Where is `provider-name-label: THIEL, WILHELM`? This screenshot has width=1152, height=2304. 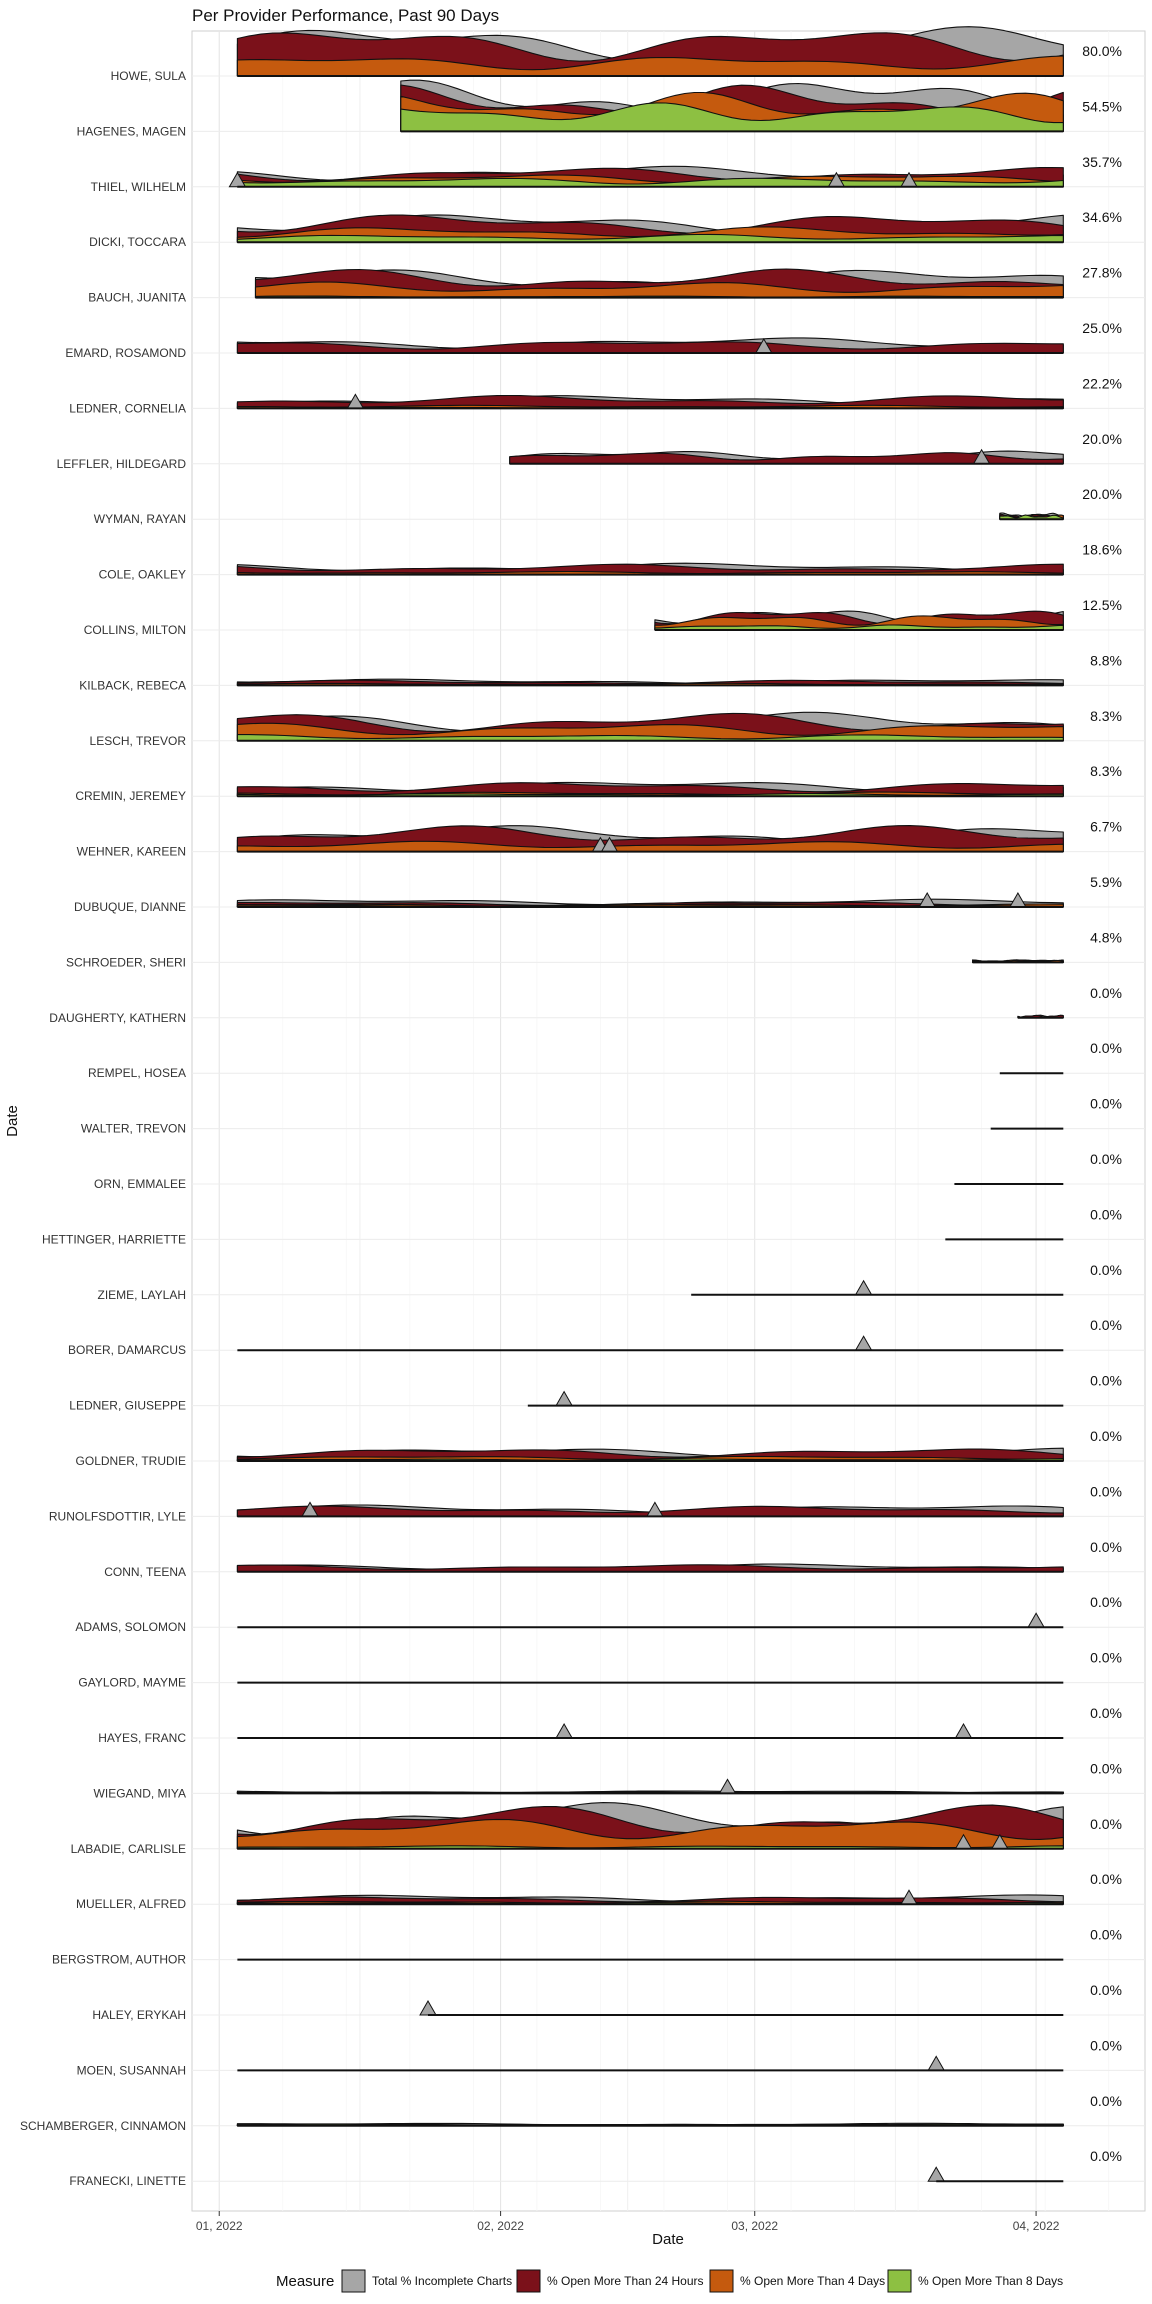 provider-name-label: THIEL, WILHELM is located at coordinates (138, 187).